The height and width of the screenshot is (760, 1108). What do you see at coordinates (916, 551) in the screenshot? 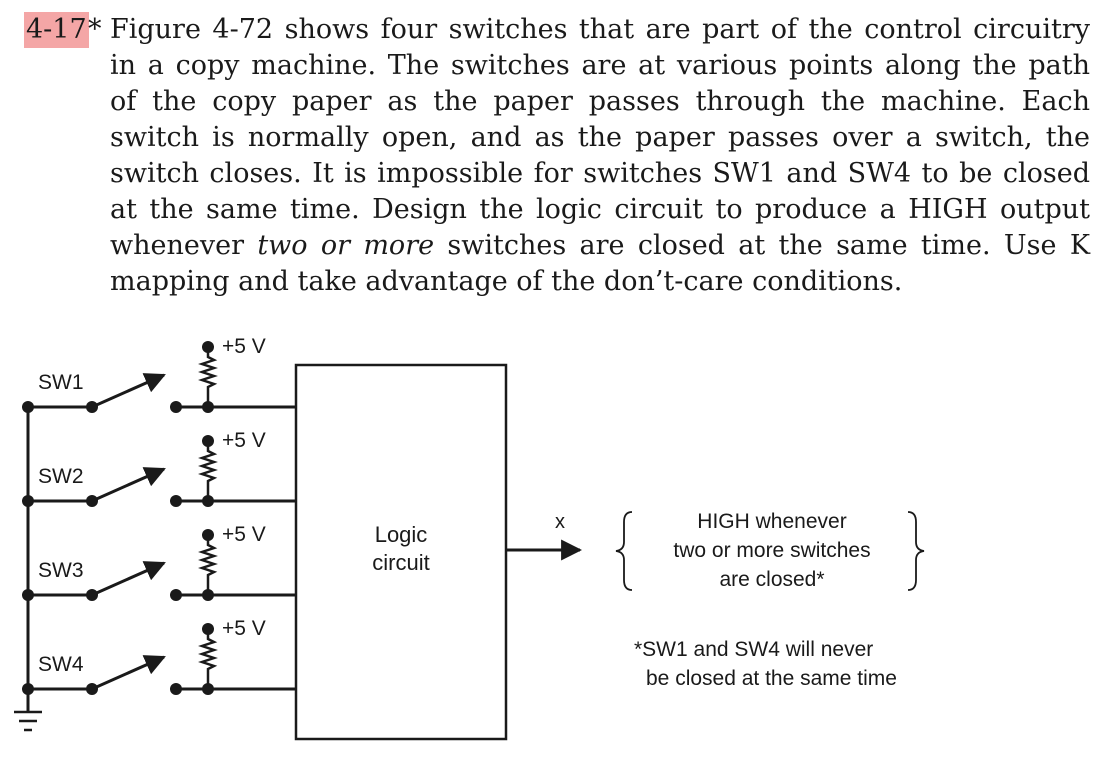
I see `right-brace` at bounding box center [916, 551].